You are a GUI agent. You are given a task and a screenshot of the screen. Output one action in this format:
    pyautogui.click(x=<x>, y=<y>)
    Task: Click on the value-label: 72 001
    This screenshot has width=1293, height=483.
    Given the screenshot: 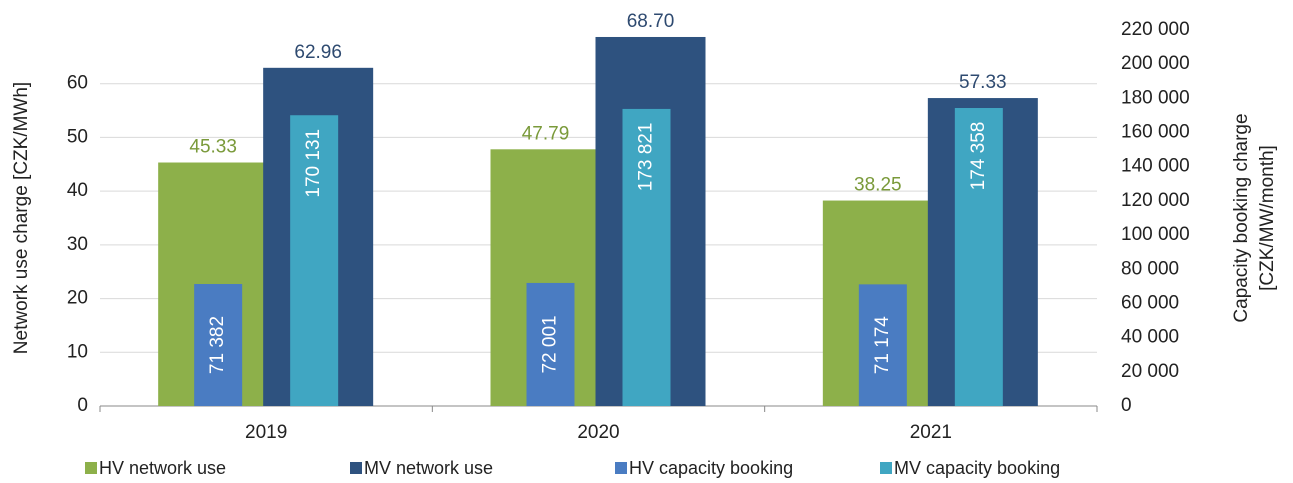 What is the action you would take?
    pyautogui.click(x=550, y=344)
    